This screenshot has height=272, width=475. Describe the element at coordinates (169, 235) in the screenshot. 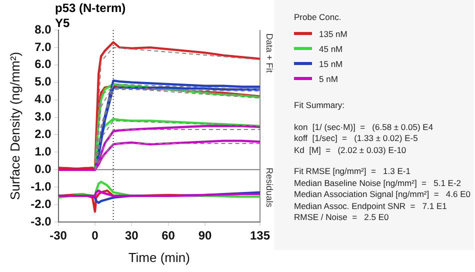

I see `x-tick-label: 60` at that location.